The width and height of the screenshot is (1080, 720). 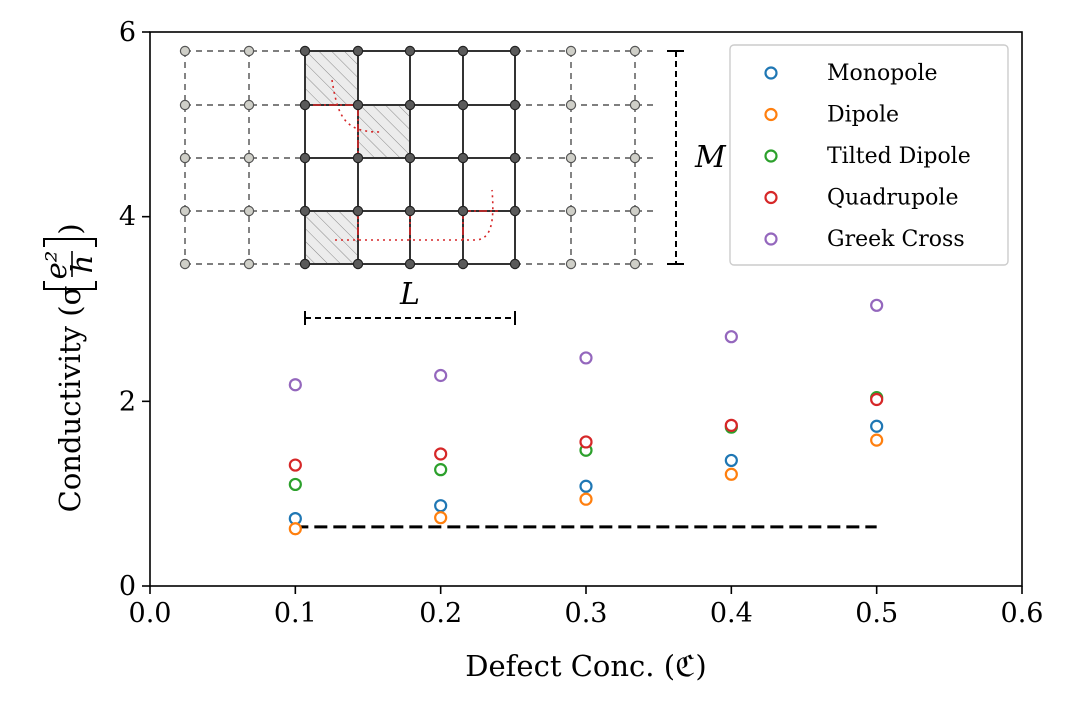 I want to click on legend-frame, so click(x=869, y=155).